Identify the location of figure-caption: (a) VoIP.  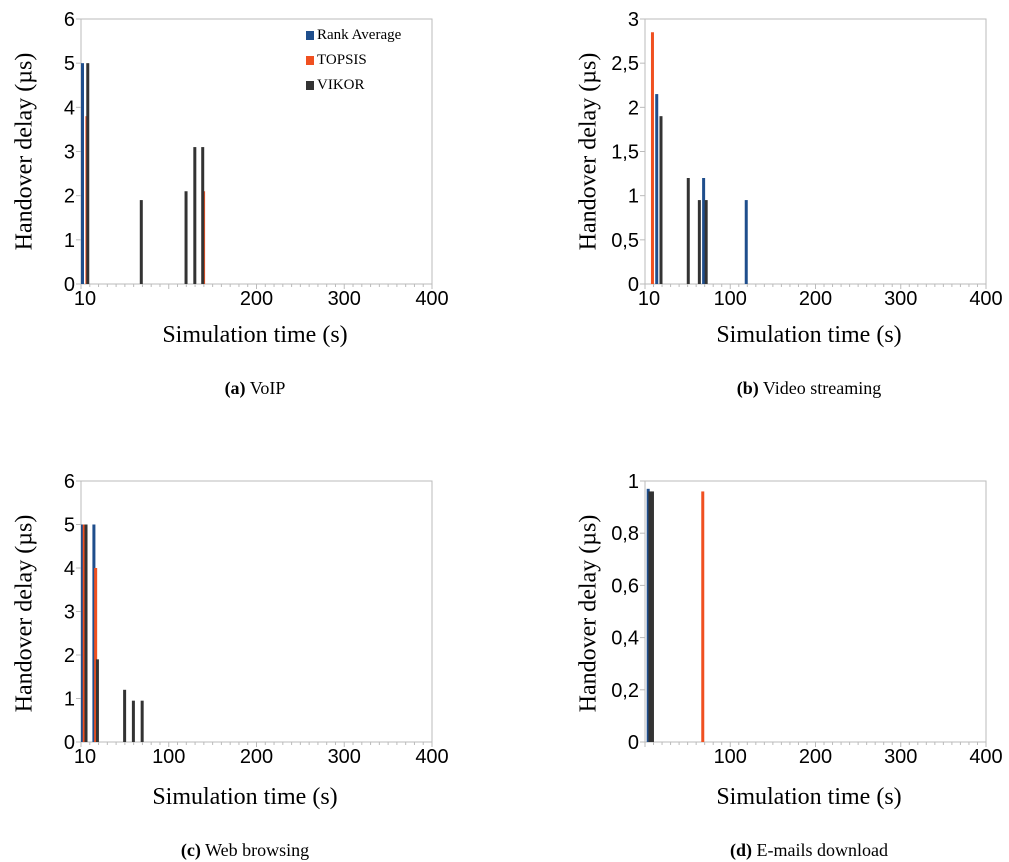
(255, 388).